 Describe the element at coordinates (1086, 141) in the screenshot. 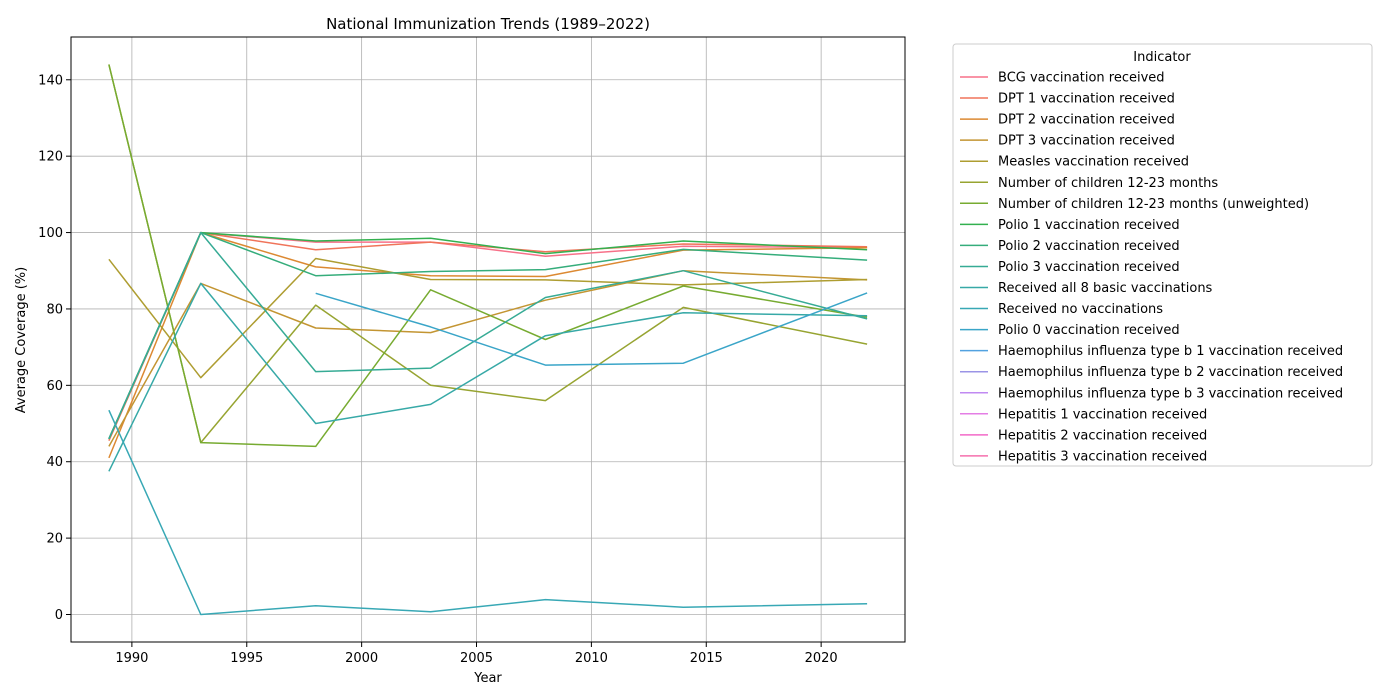

I see `legend-label: DPT 3 vaccination received` at that location.